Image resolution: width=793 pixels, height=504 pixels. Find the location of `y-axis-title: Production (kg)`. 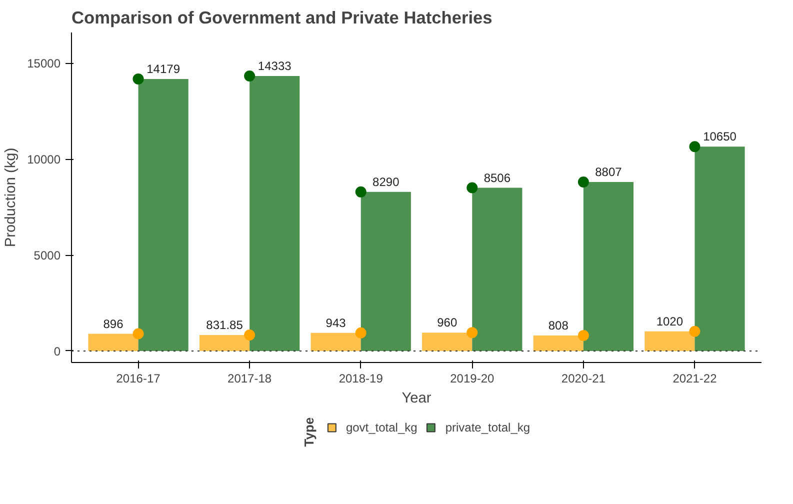

y-axis-title: Production (kg) is located at coordinates (11, 198).